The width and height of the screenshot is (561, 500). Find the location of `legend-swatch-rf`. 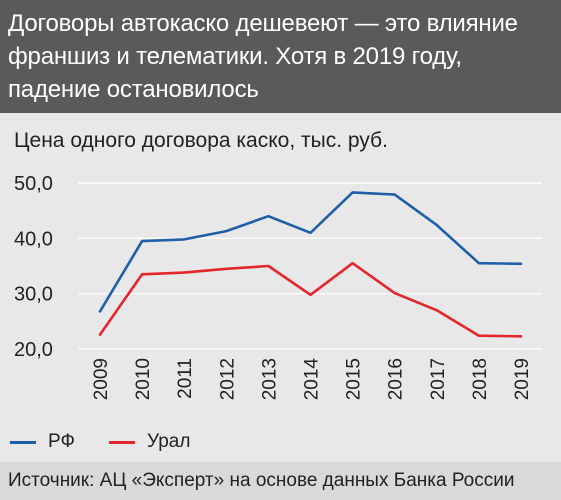

legend-swatch-rf is located at coordinates (23, 442).